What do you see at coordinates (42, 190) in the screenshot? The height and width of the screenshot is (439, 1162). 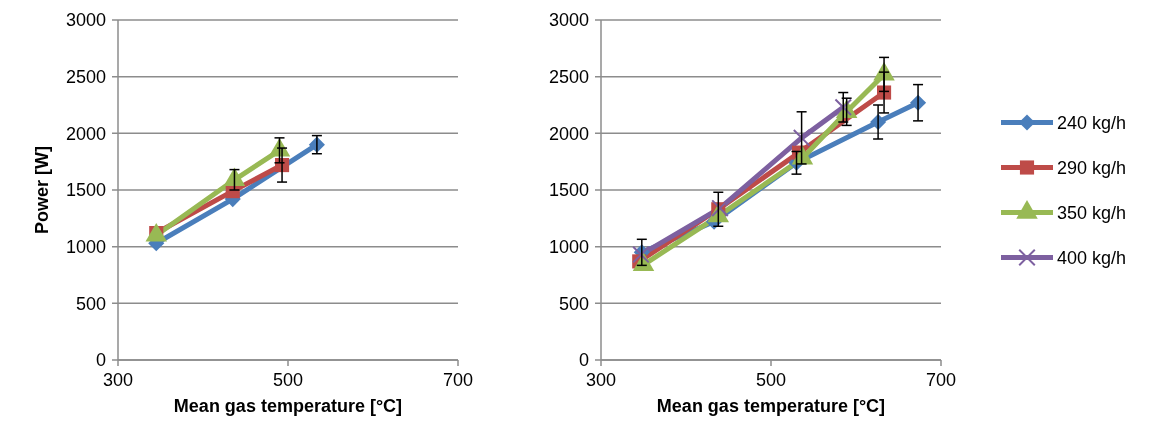 I see `y-axis-title: Power [W]` at bounding box center [42, 190].